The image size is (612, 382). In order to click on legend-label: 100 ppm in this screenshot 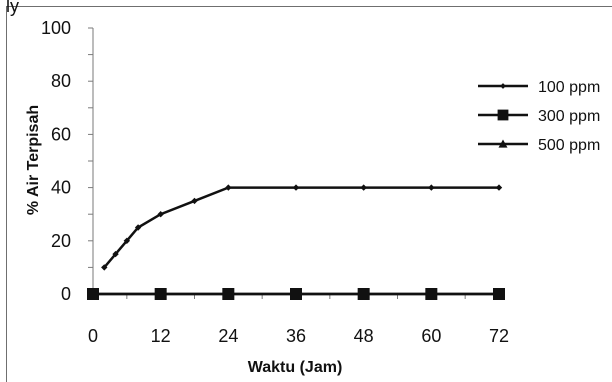, I will do `click(569, 87)`.